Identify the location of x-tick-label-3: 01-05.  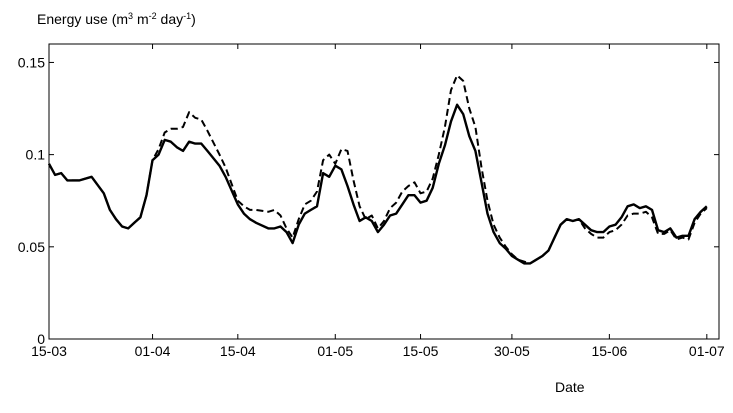
(335, 351).